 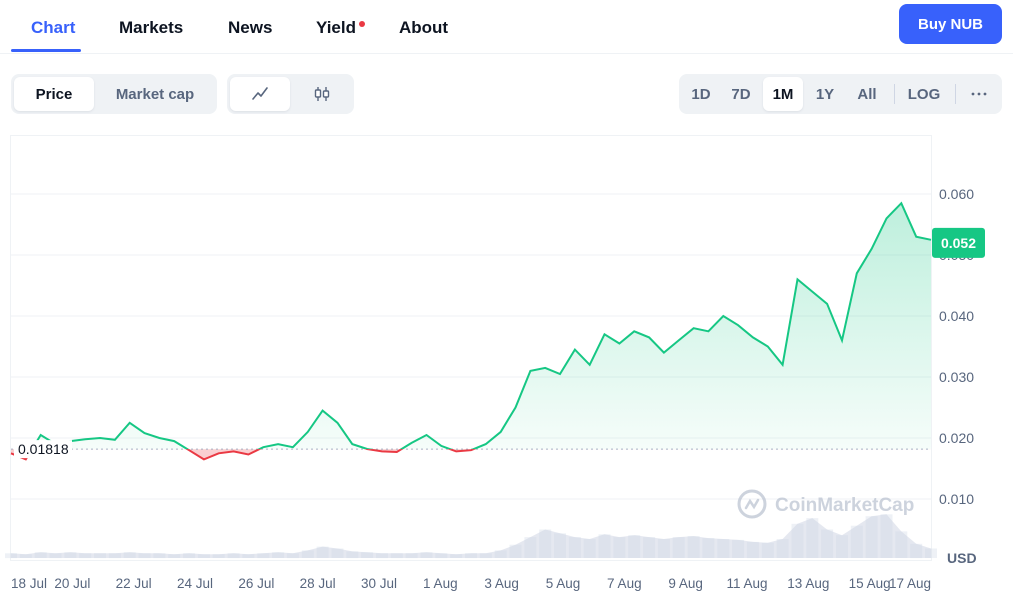 What do you see at coordinates (29, 583) in the screenshot?
I see `x-tick-label: 18 Jul` at bounding box center [29, 583].